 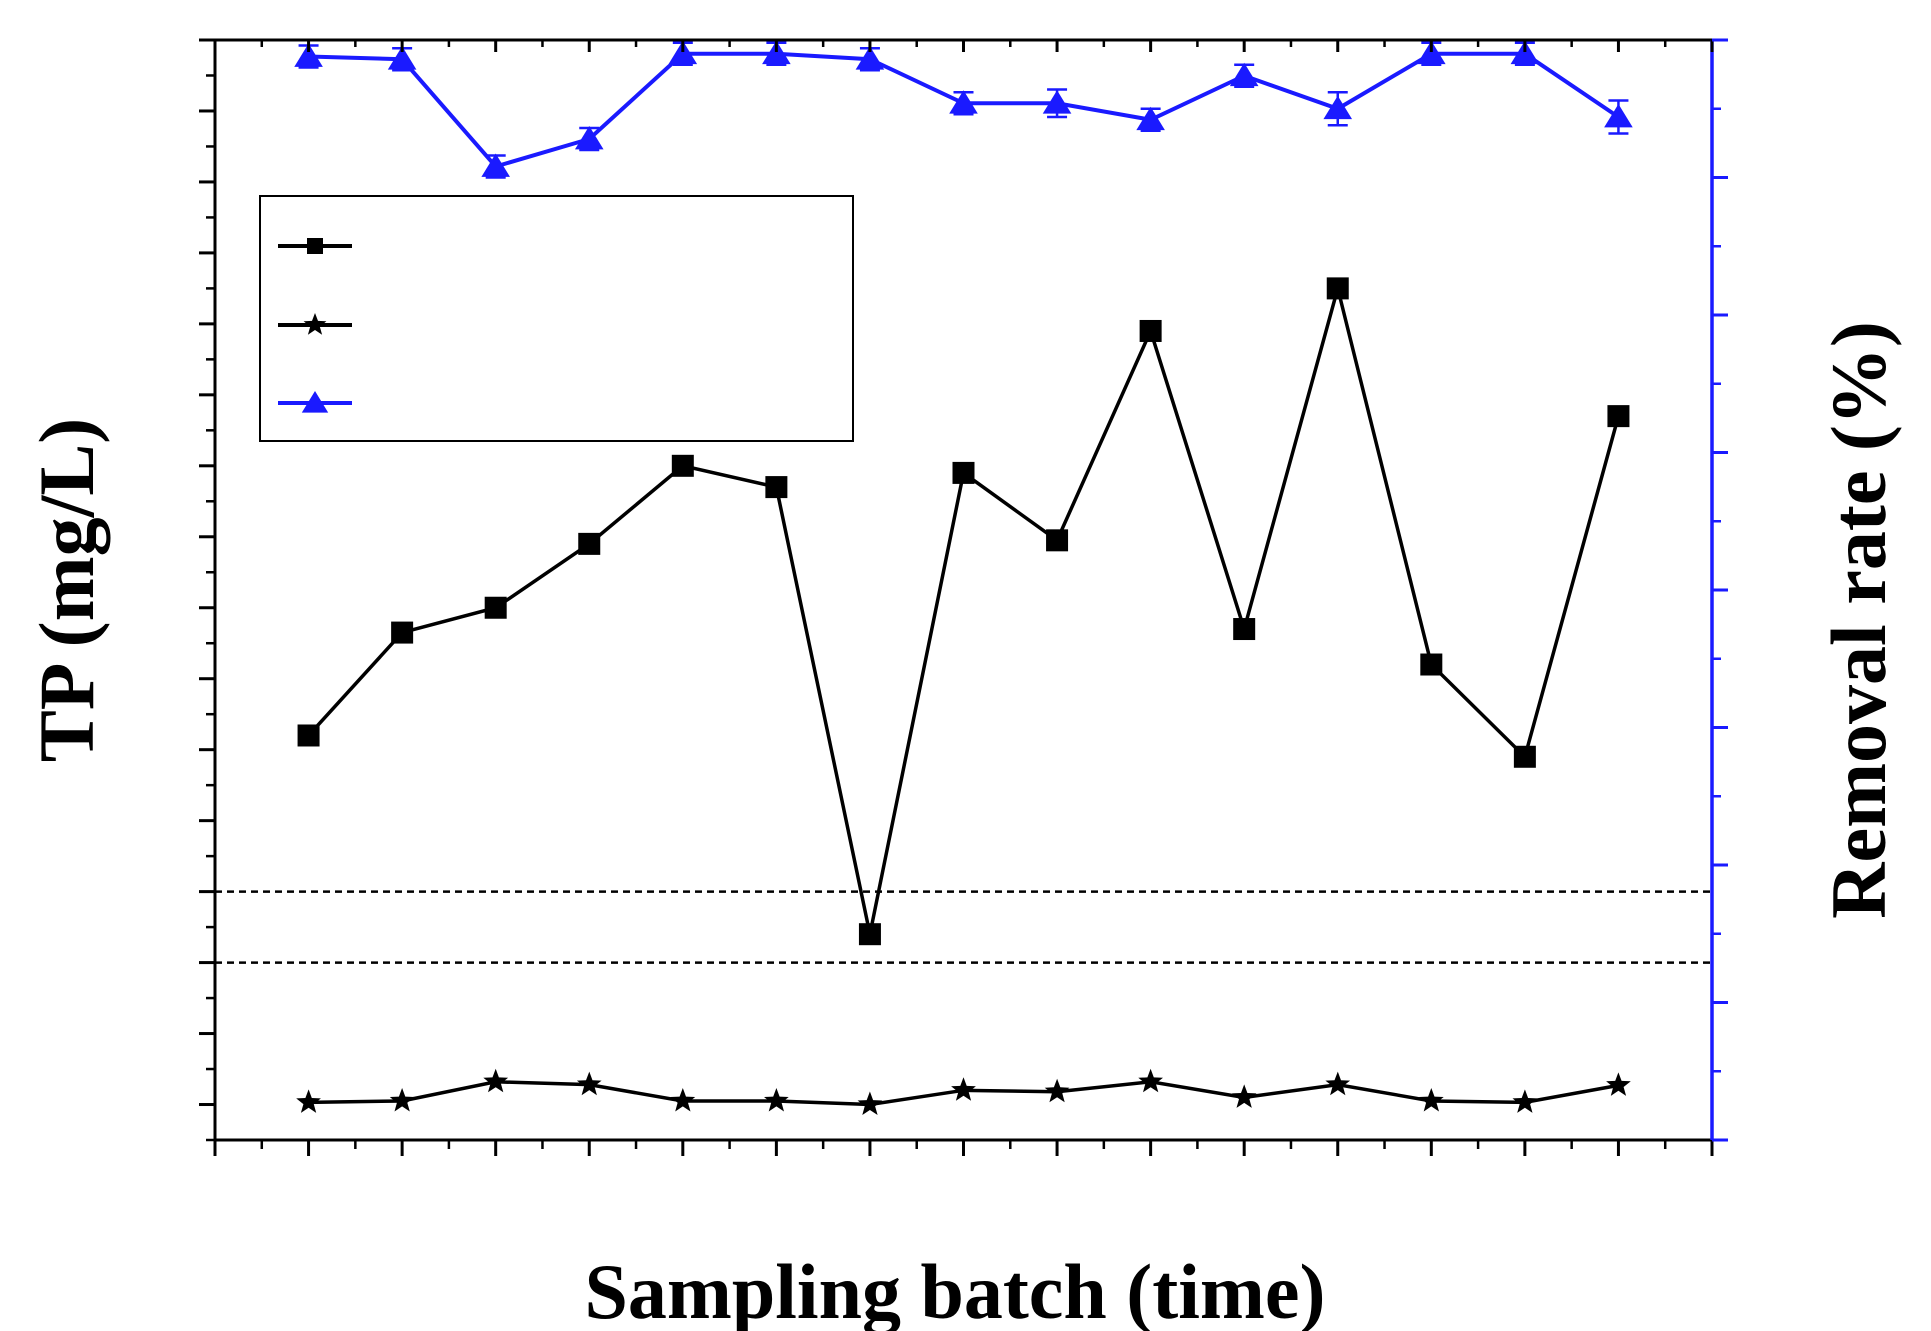 I want to click on x-axis-label: Sampling batch (time), so click(x=955, y=1289).